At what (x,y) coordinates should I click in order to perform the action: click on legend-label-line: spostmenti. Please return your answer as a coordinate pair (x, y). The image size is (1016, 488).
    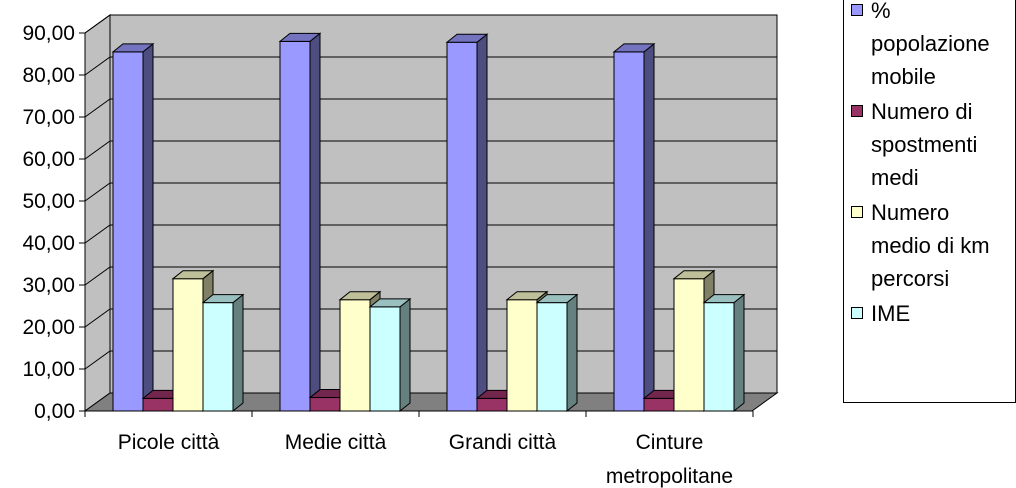
    Looking at the image, I should click on (924, 144).